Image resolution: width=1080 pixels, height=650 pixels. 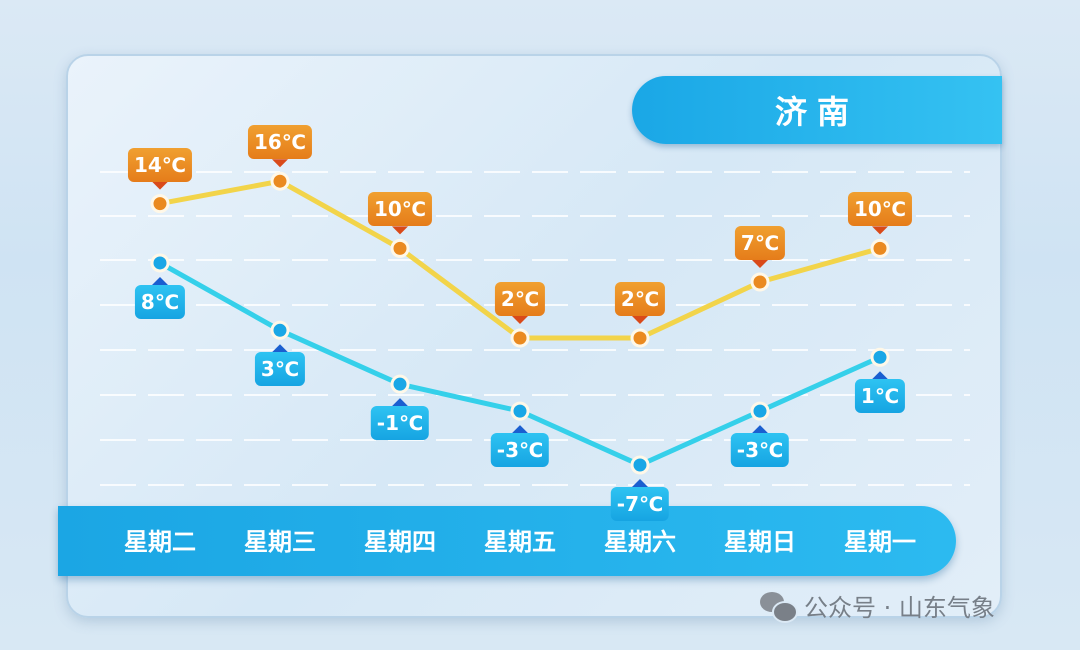 I want to click on watermark-text: 公众号 · 山东气象, so click(x=899, y=608).